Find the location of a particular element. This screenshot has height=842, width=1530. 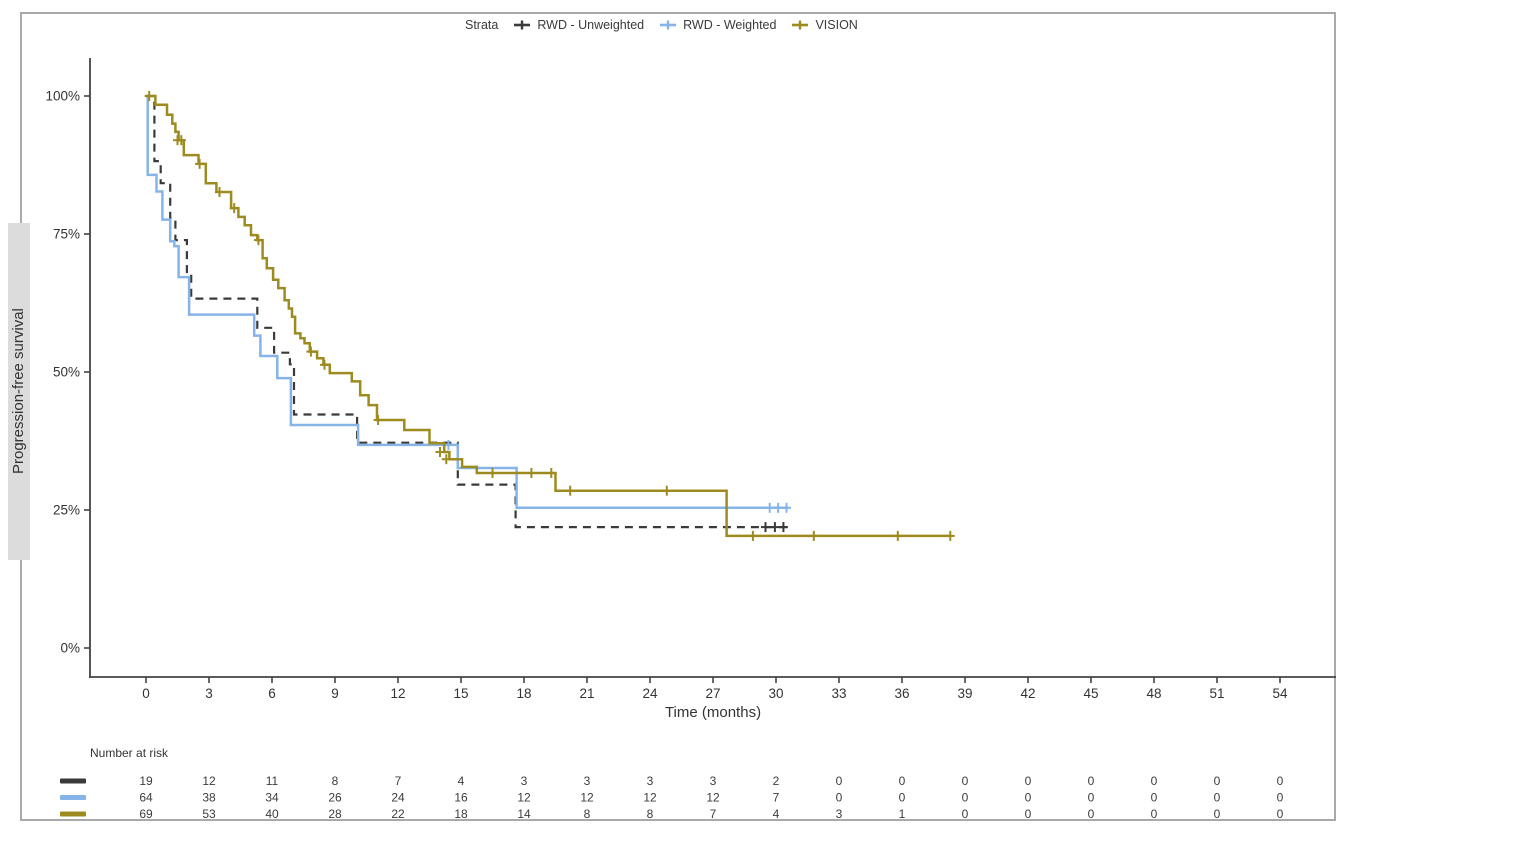

risk-count-vision: 40 is located at coordinates (272, 814).